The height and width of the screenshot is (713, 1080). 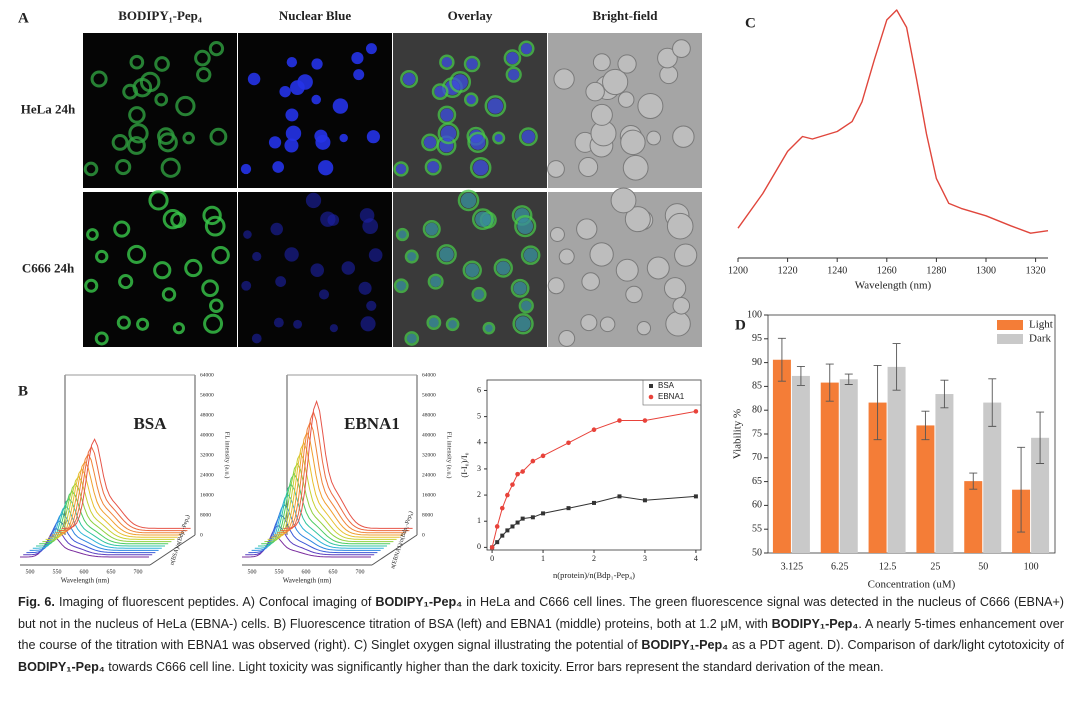 I want to click on row-header: C666 24h, so click(x=48, y=267).